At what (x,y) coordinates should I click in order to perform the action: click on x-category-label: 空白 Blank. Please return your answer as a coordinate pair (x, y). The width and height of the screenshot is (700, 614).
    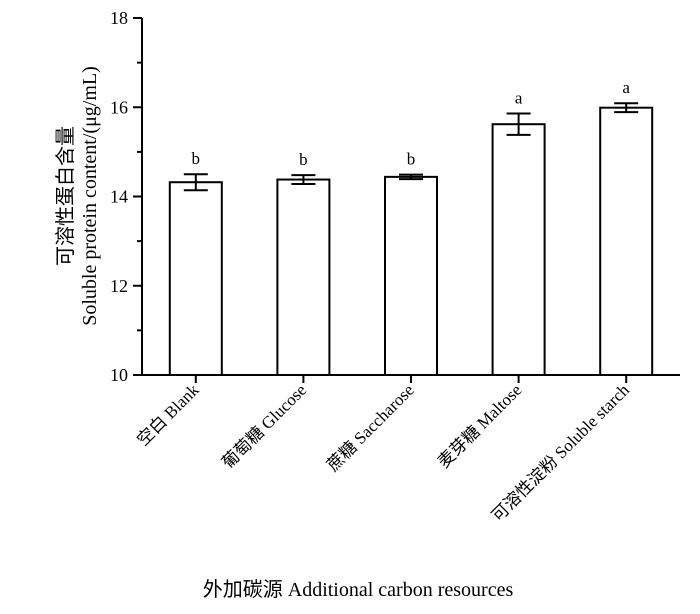
    Looking at the image, I should click on (168, 415).